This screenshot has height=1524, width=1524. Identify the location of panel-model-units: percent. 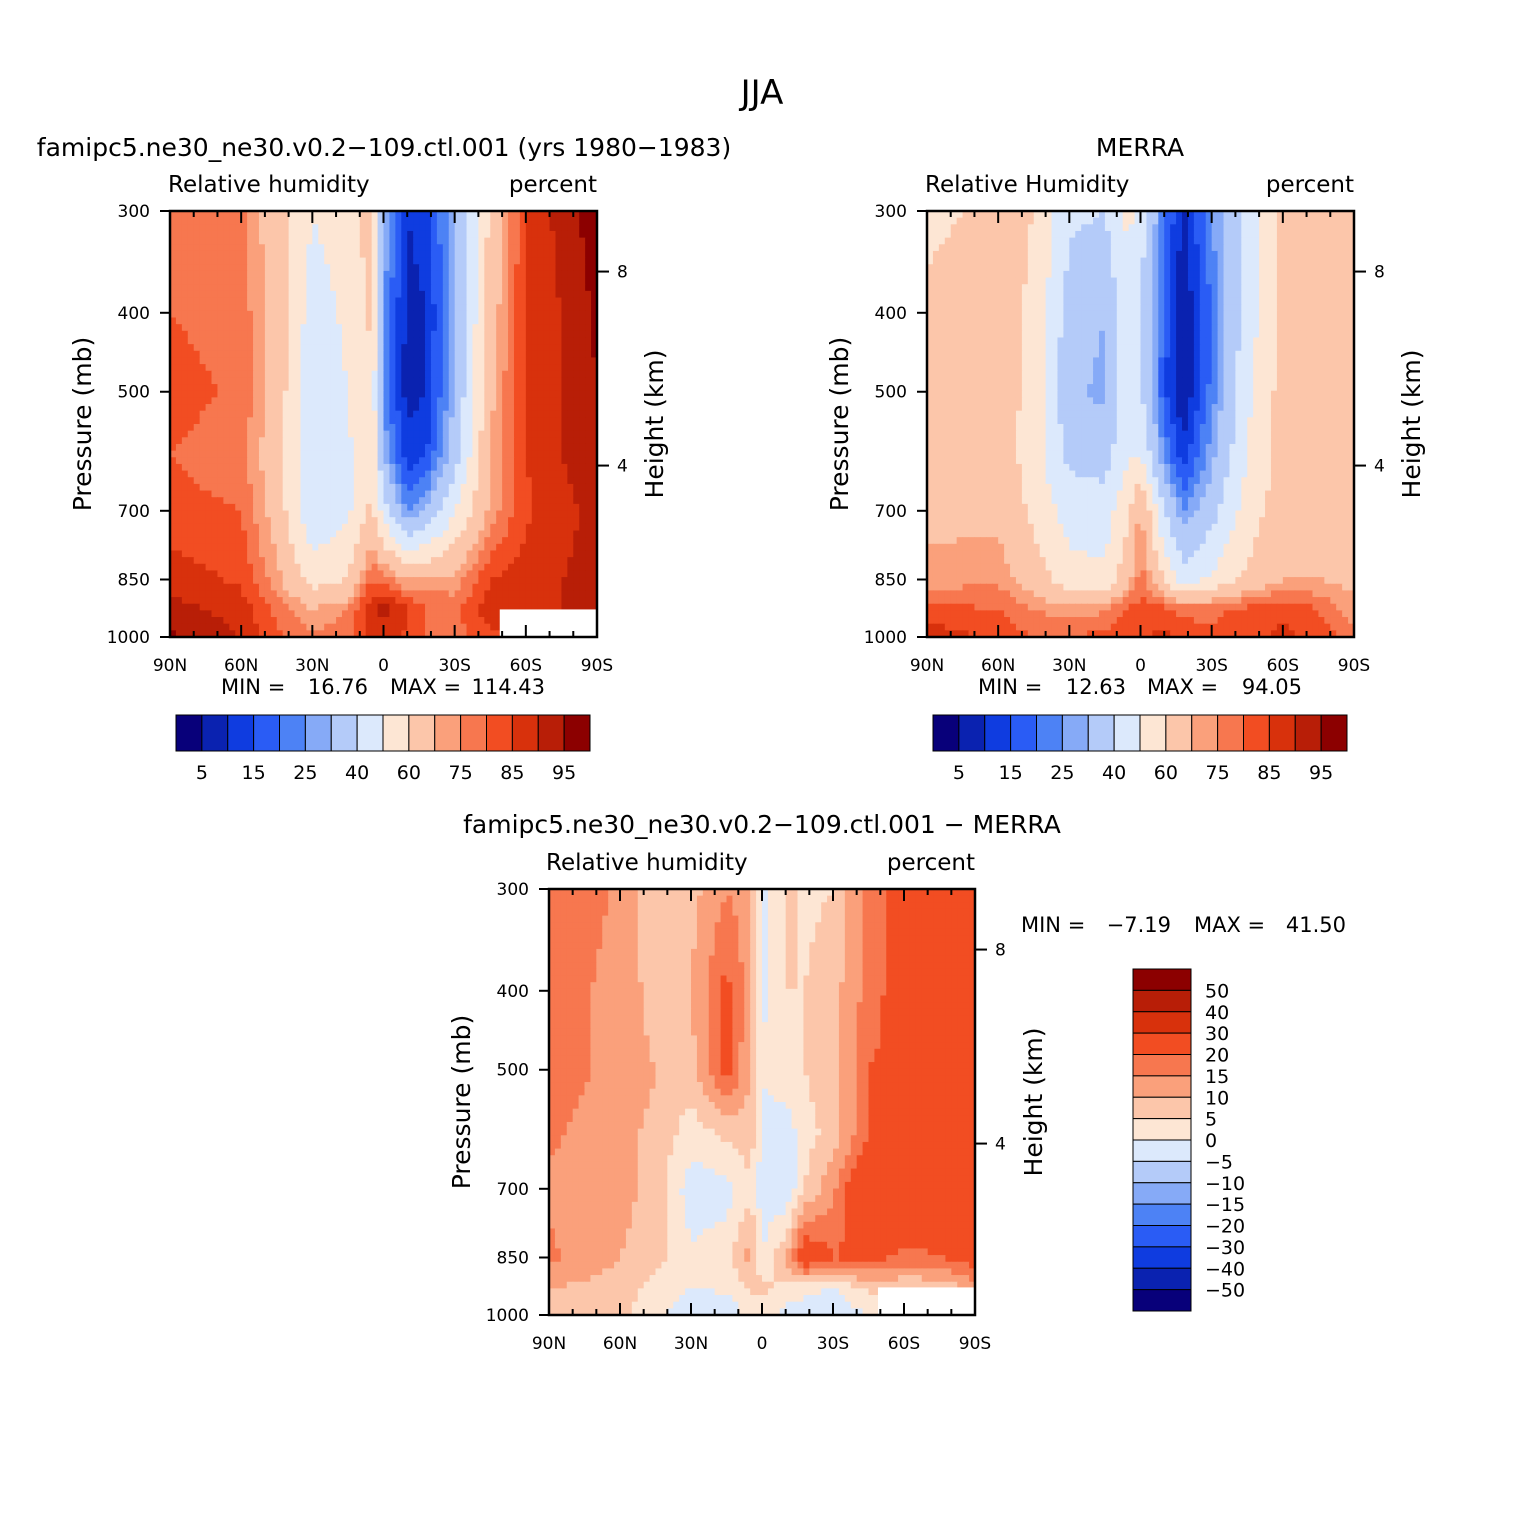
(553, 185).